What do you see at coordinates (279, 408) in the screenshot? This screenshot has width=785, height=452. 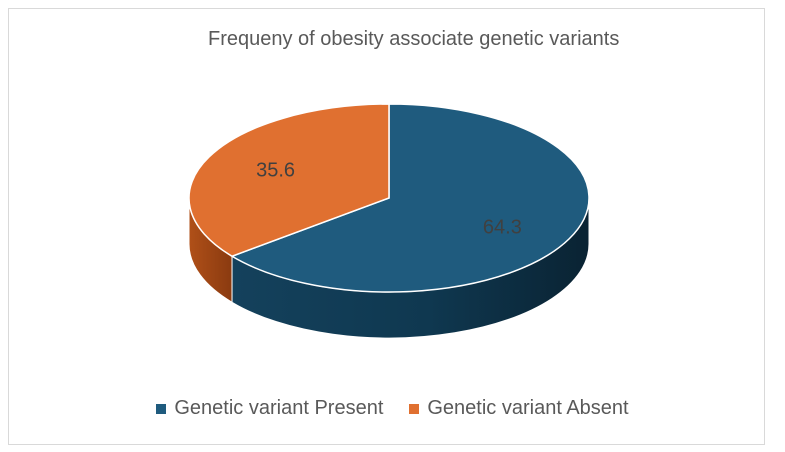 I see `legend-label-present: Genetic variant Present` at bounding box center [279, 408].